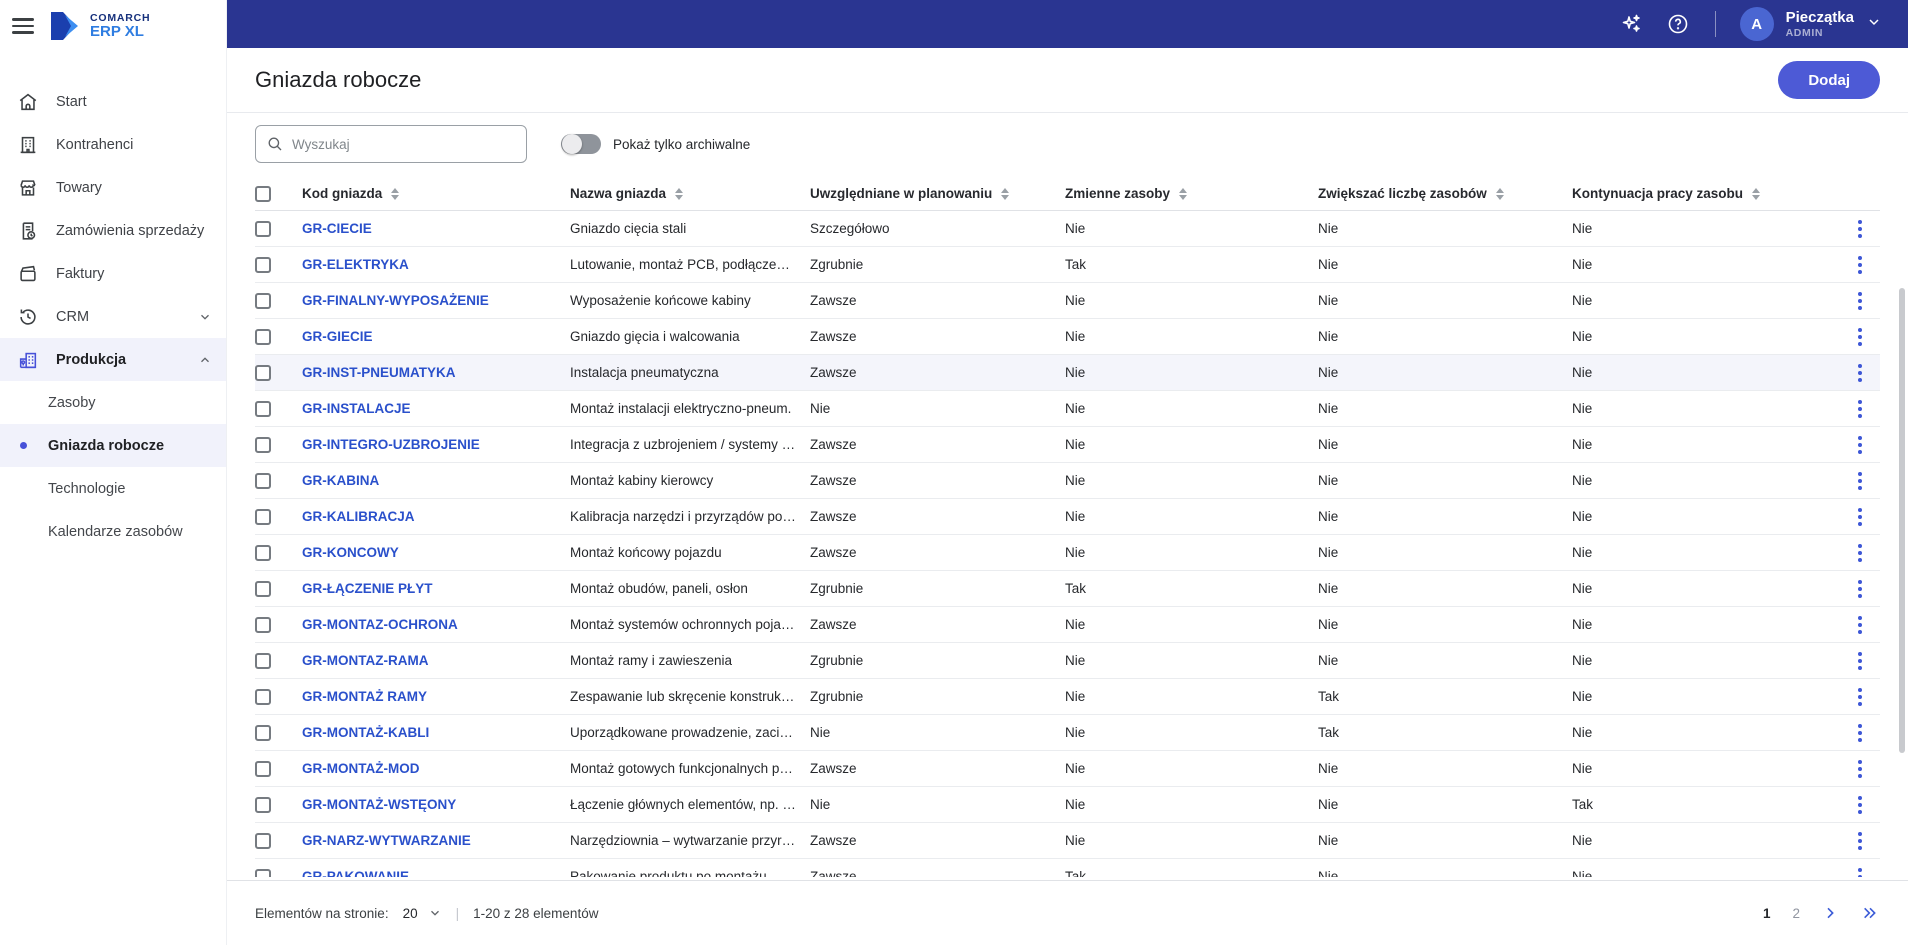  What do you see at coordinates (113, 445) in the screenshot?
I see `sidebar-item-gniazda-robocze: Gniazda robocze` at bounding box center [113, 445].